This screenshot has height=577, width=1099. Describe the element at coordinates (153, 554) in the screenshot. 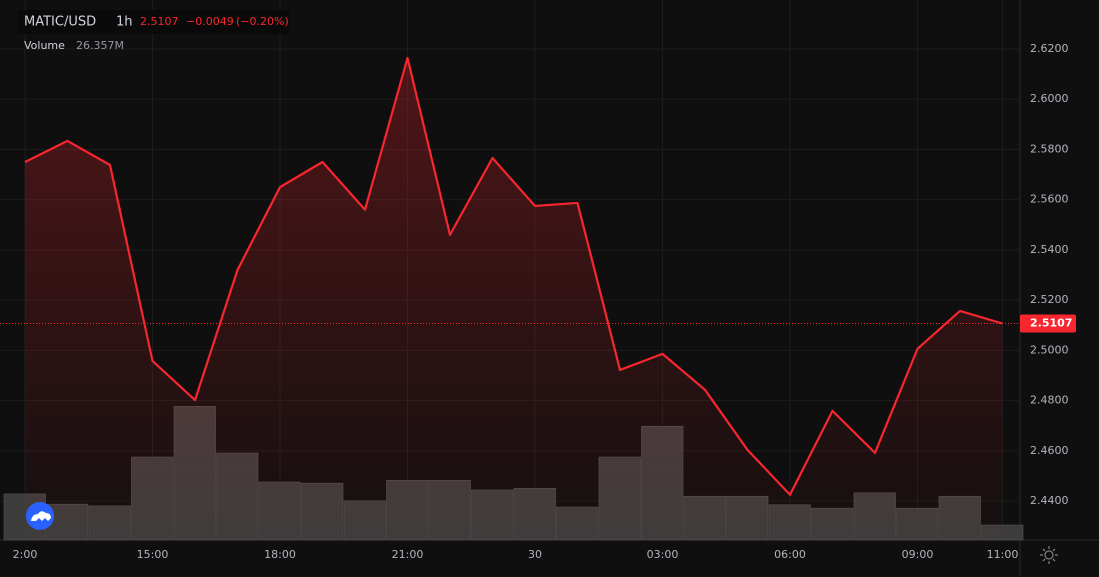

I see `x-tick-label: 15:00` at that location.